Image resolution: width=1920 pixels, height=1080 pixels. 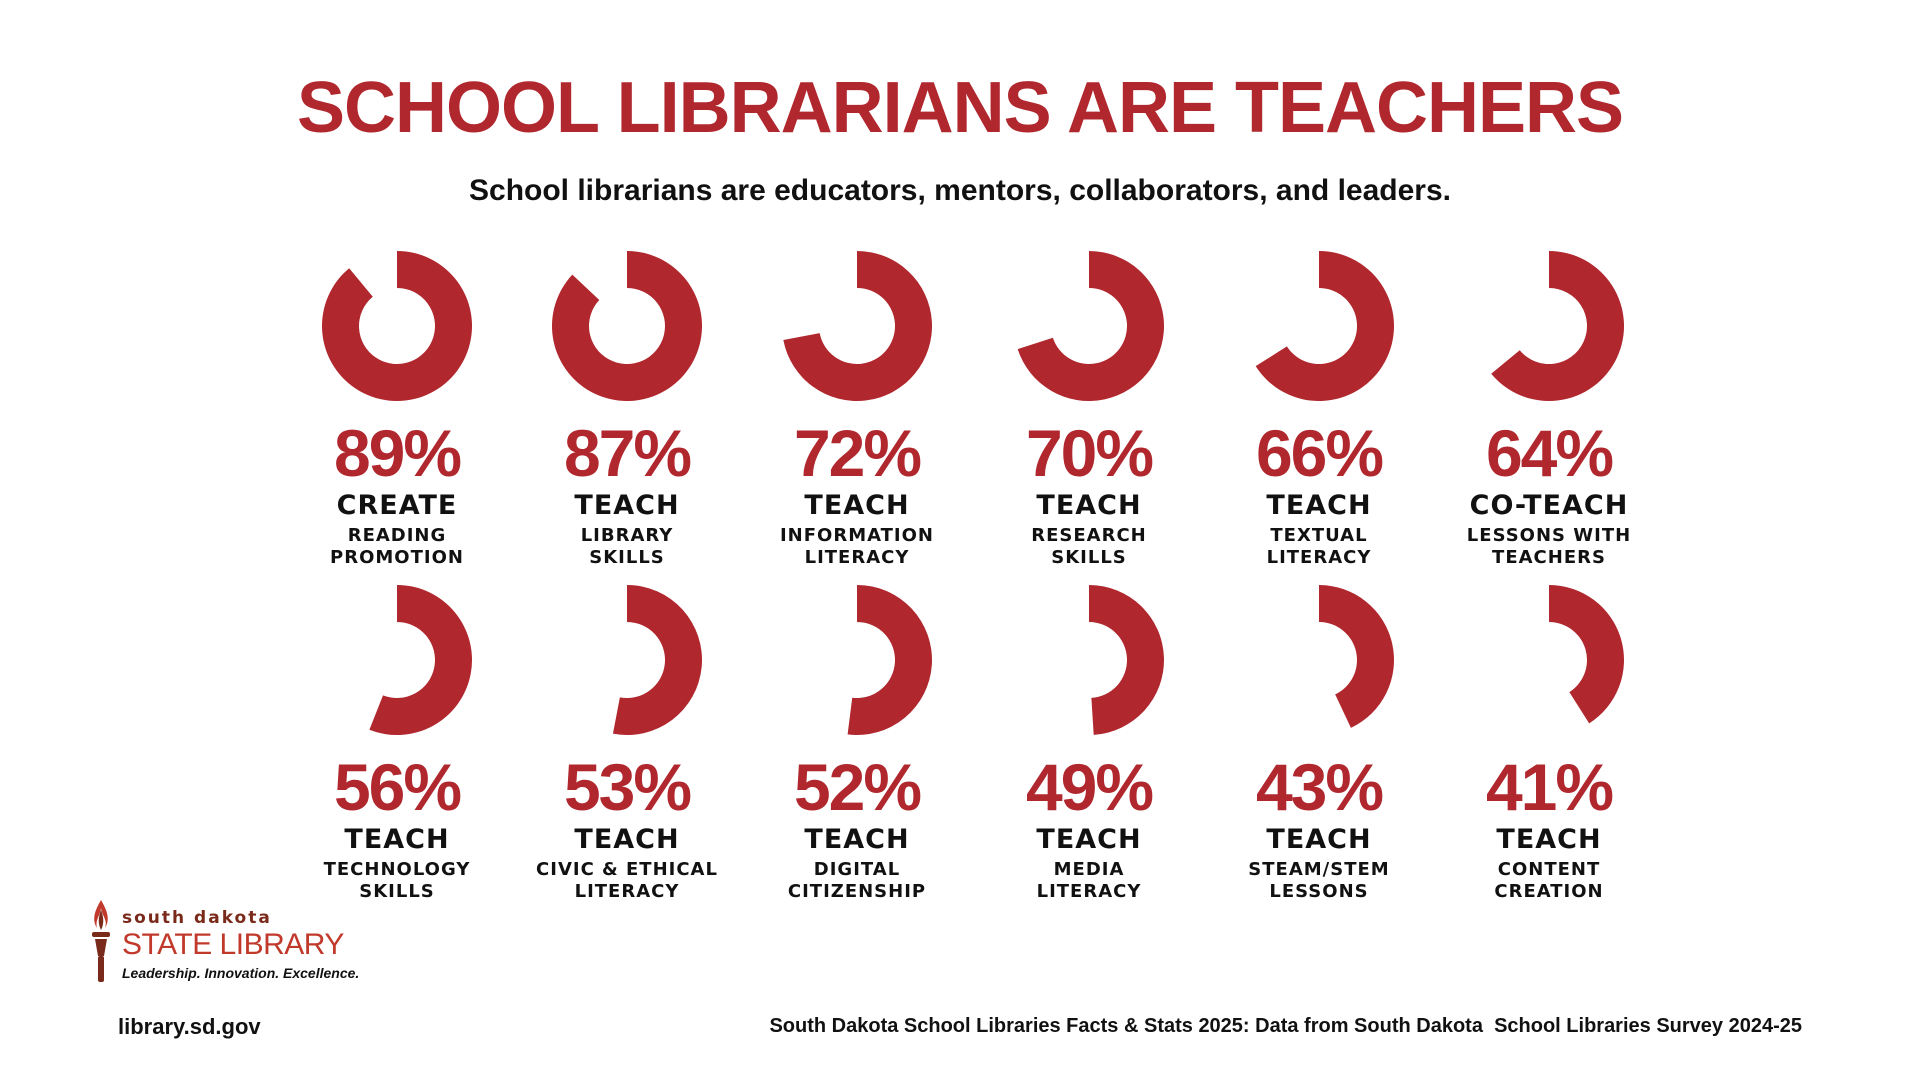 I want to click on action-label: CO-TEACH, so click(x=1549, y=505).